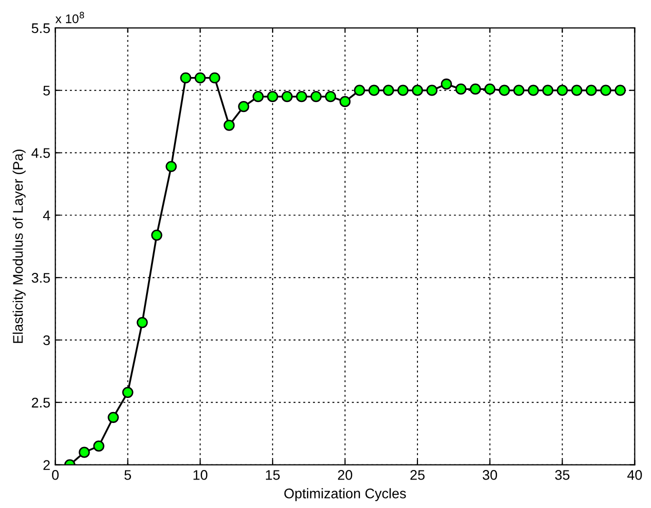 The width and height of the screenshot is (651, 508). I want to click on y-tick-label: 4.5, so click(40, 153).